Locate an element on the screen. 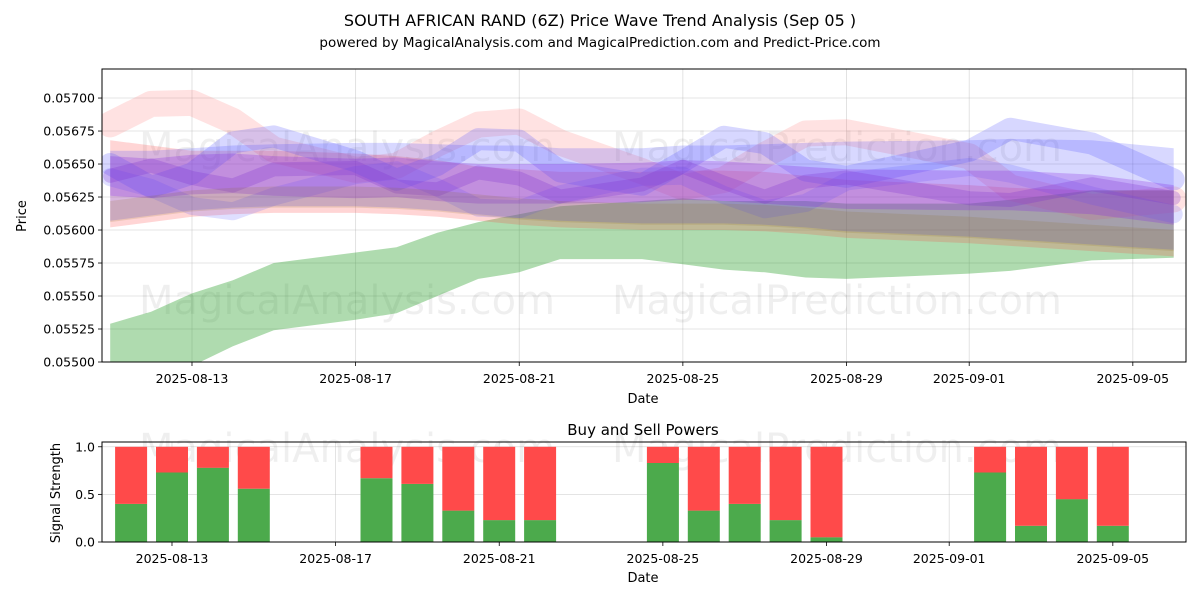  ytick-label-1: 0.05525 is located at coordinates (69, 329).